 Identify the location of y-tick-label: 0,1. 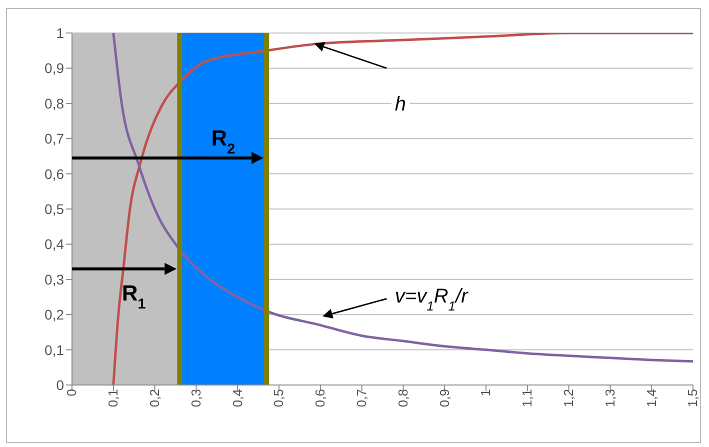
(54, 350).